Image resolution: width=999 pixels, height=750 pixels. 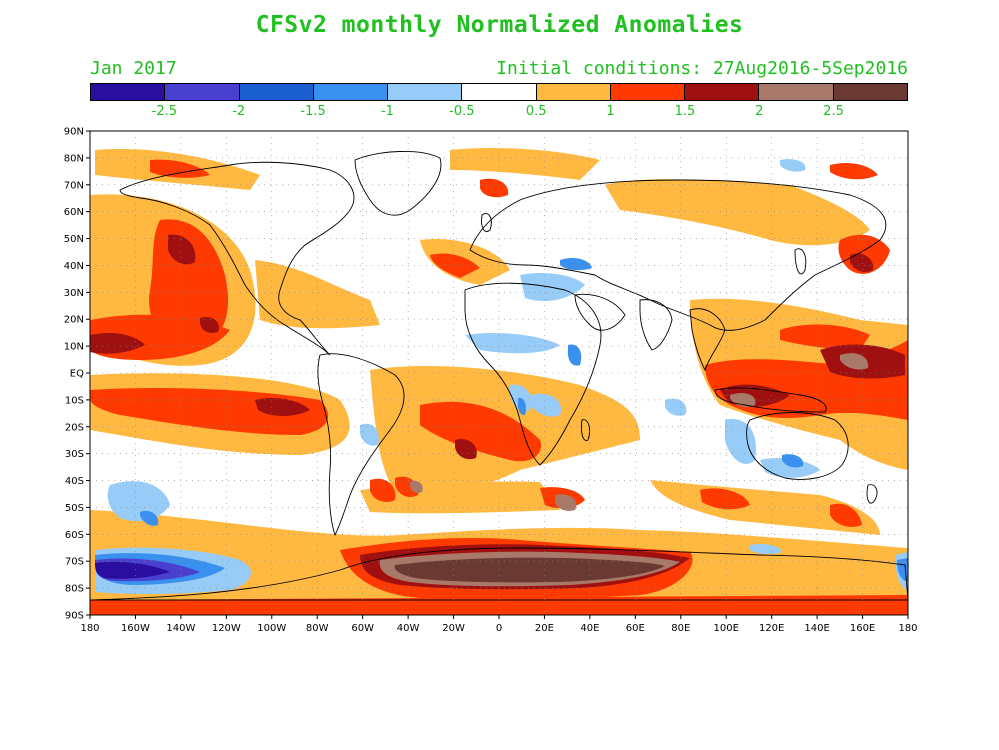 I want to click on lat-label: 80S, so click(x=74, y=589).